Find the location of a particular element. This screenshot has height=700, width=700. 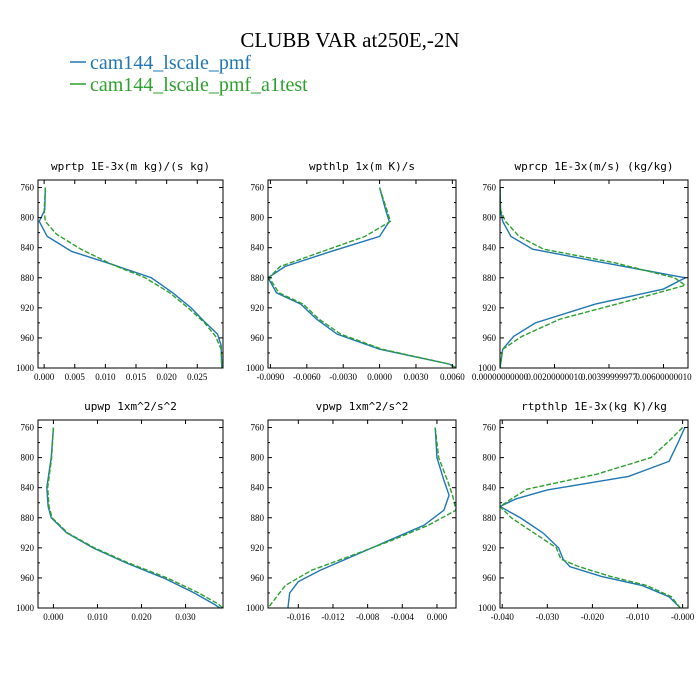

x-tick-label: -0.0060 is located at coordinates (307, 377).